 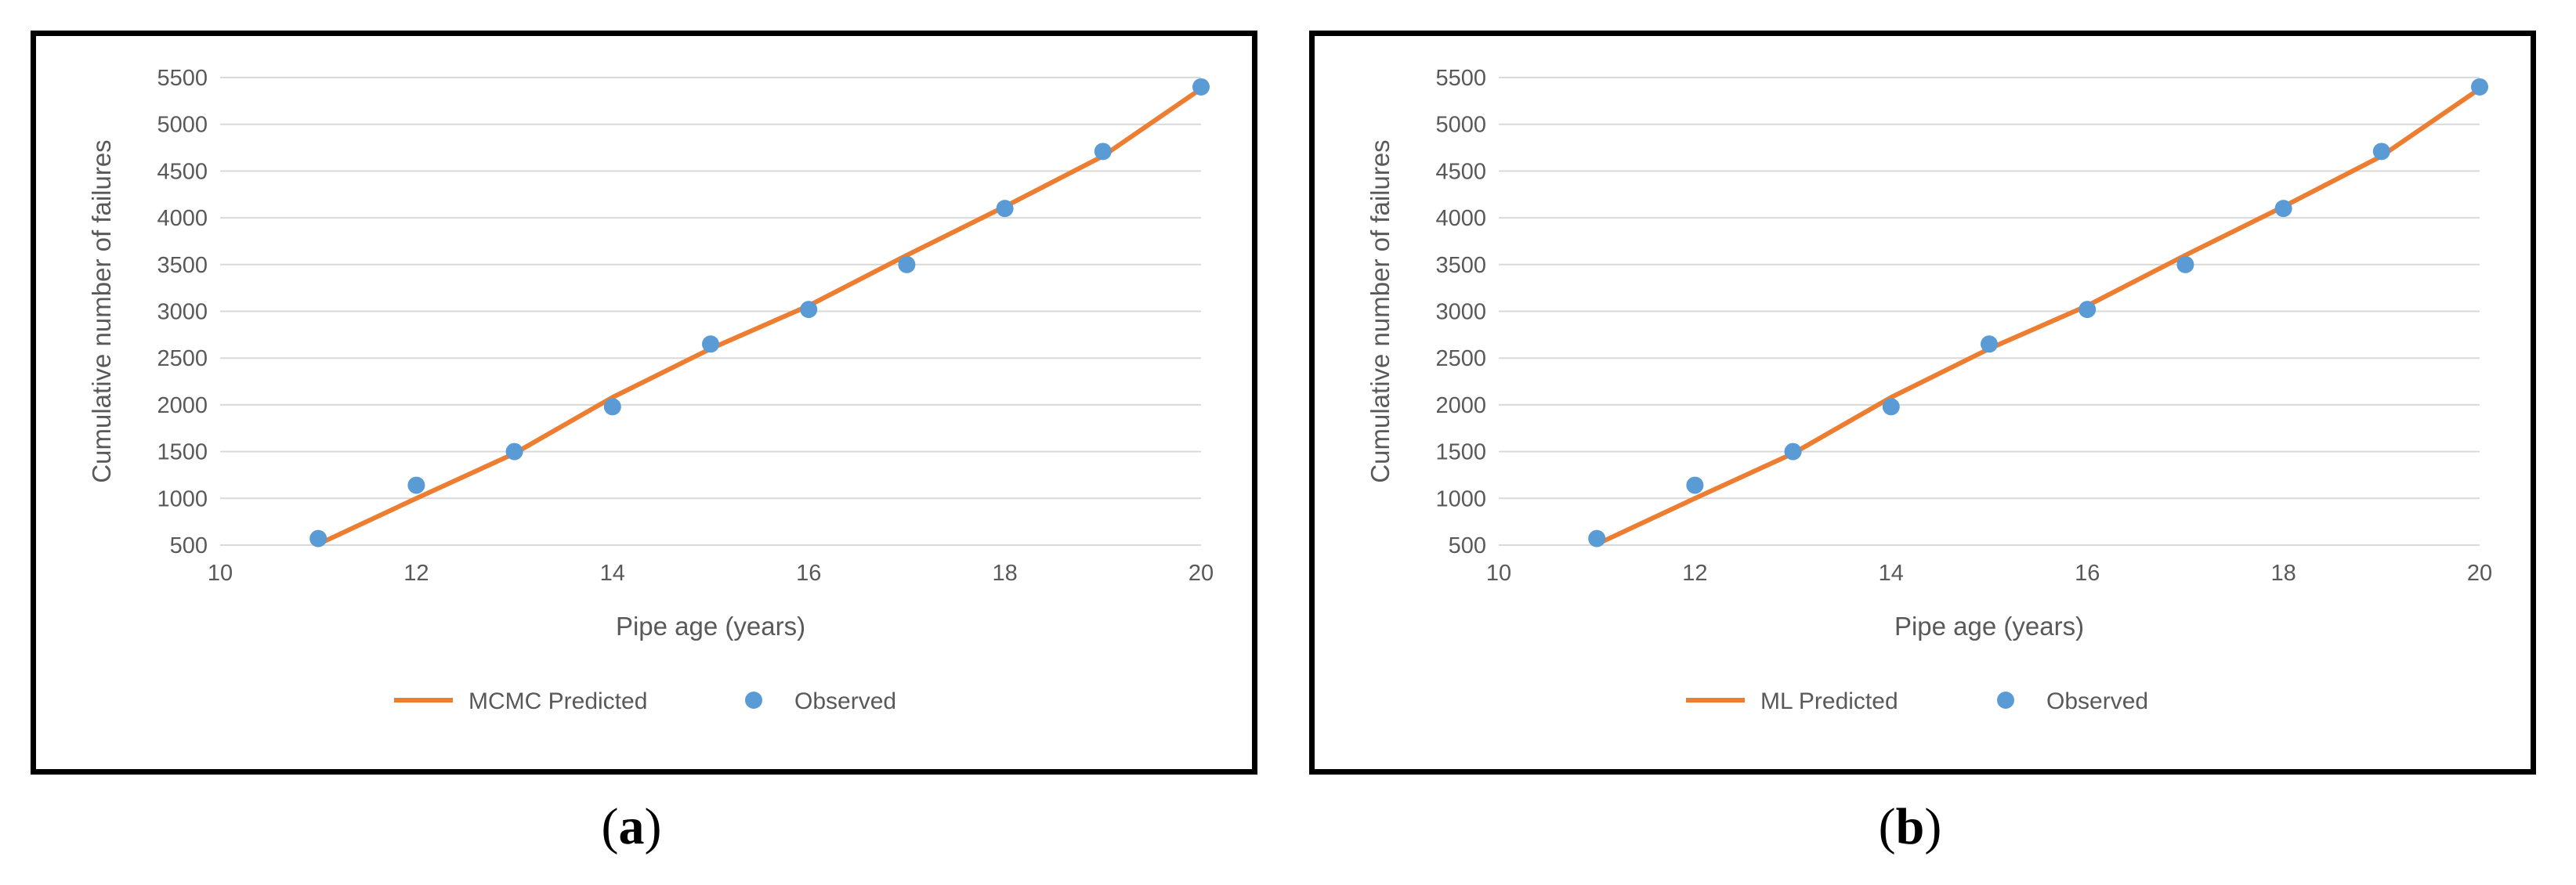 What do you see at coordinates (1829, 701) in the screenshot?
I see `chart-b-legend-label: ML Predicted` at bounding box center [1829, 701].